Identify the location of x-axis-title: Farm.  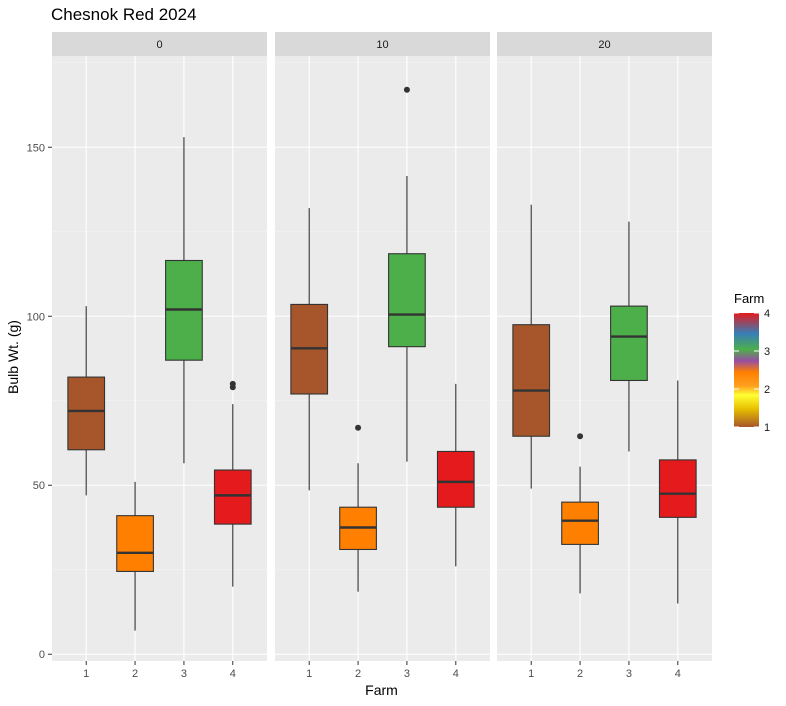
(381, 690).